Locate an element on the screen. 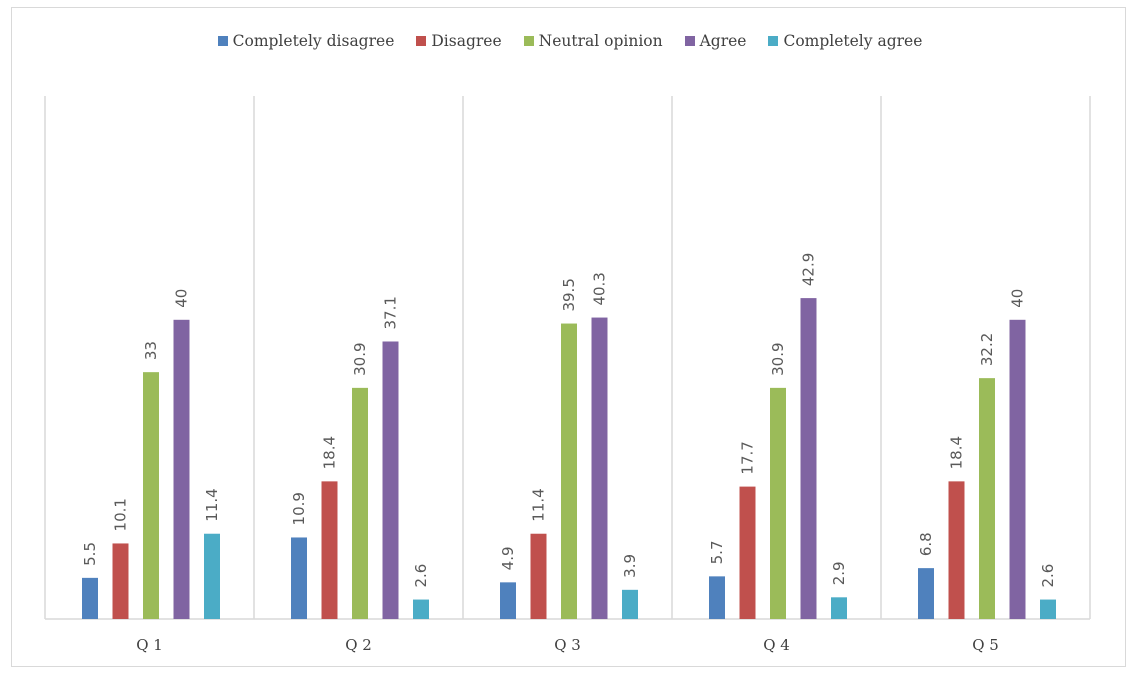  legend-item: Agree is located at coordinates (715, 41).